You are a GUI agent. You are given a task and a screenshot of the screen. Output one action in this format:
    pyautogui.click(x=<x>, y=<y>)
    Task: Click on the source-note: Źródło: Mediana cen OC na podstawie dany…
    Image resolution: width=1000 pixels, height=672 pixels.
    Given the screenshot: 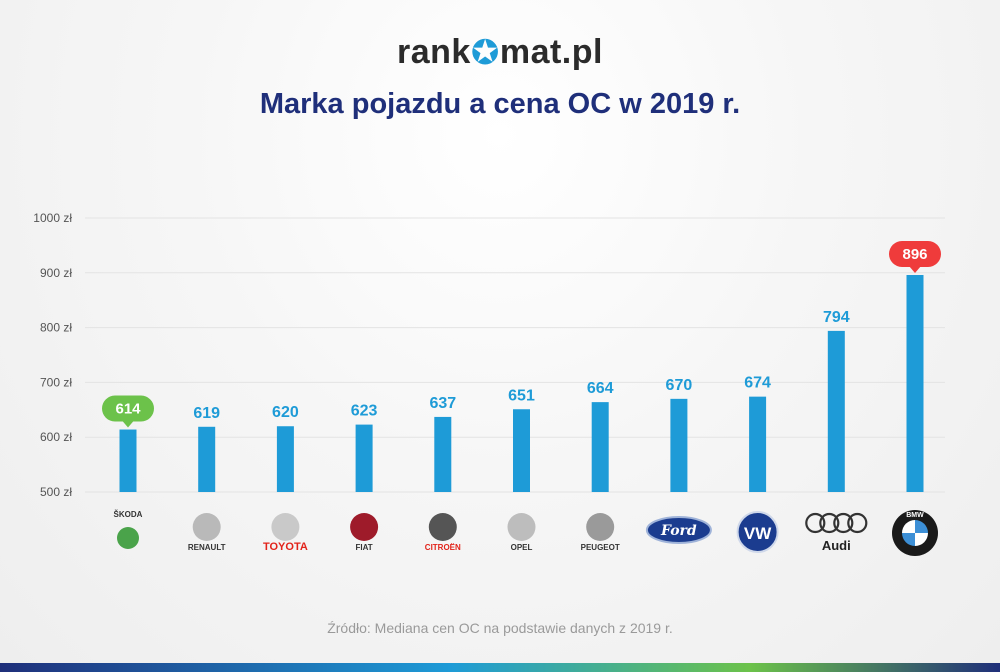 What is the action you would take?
    pyautogui.click(x=500, y=628)
    